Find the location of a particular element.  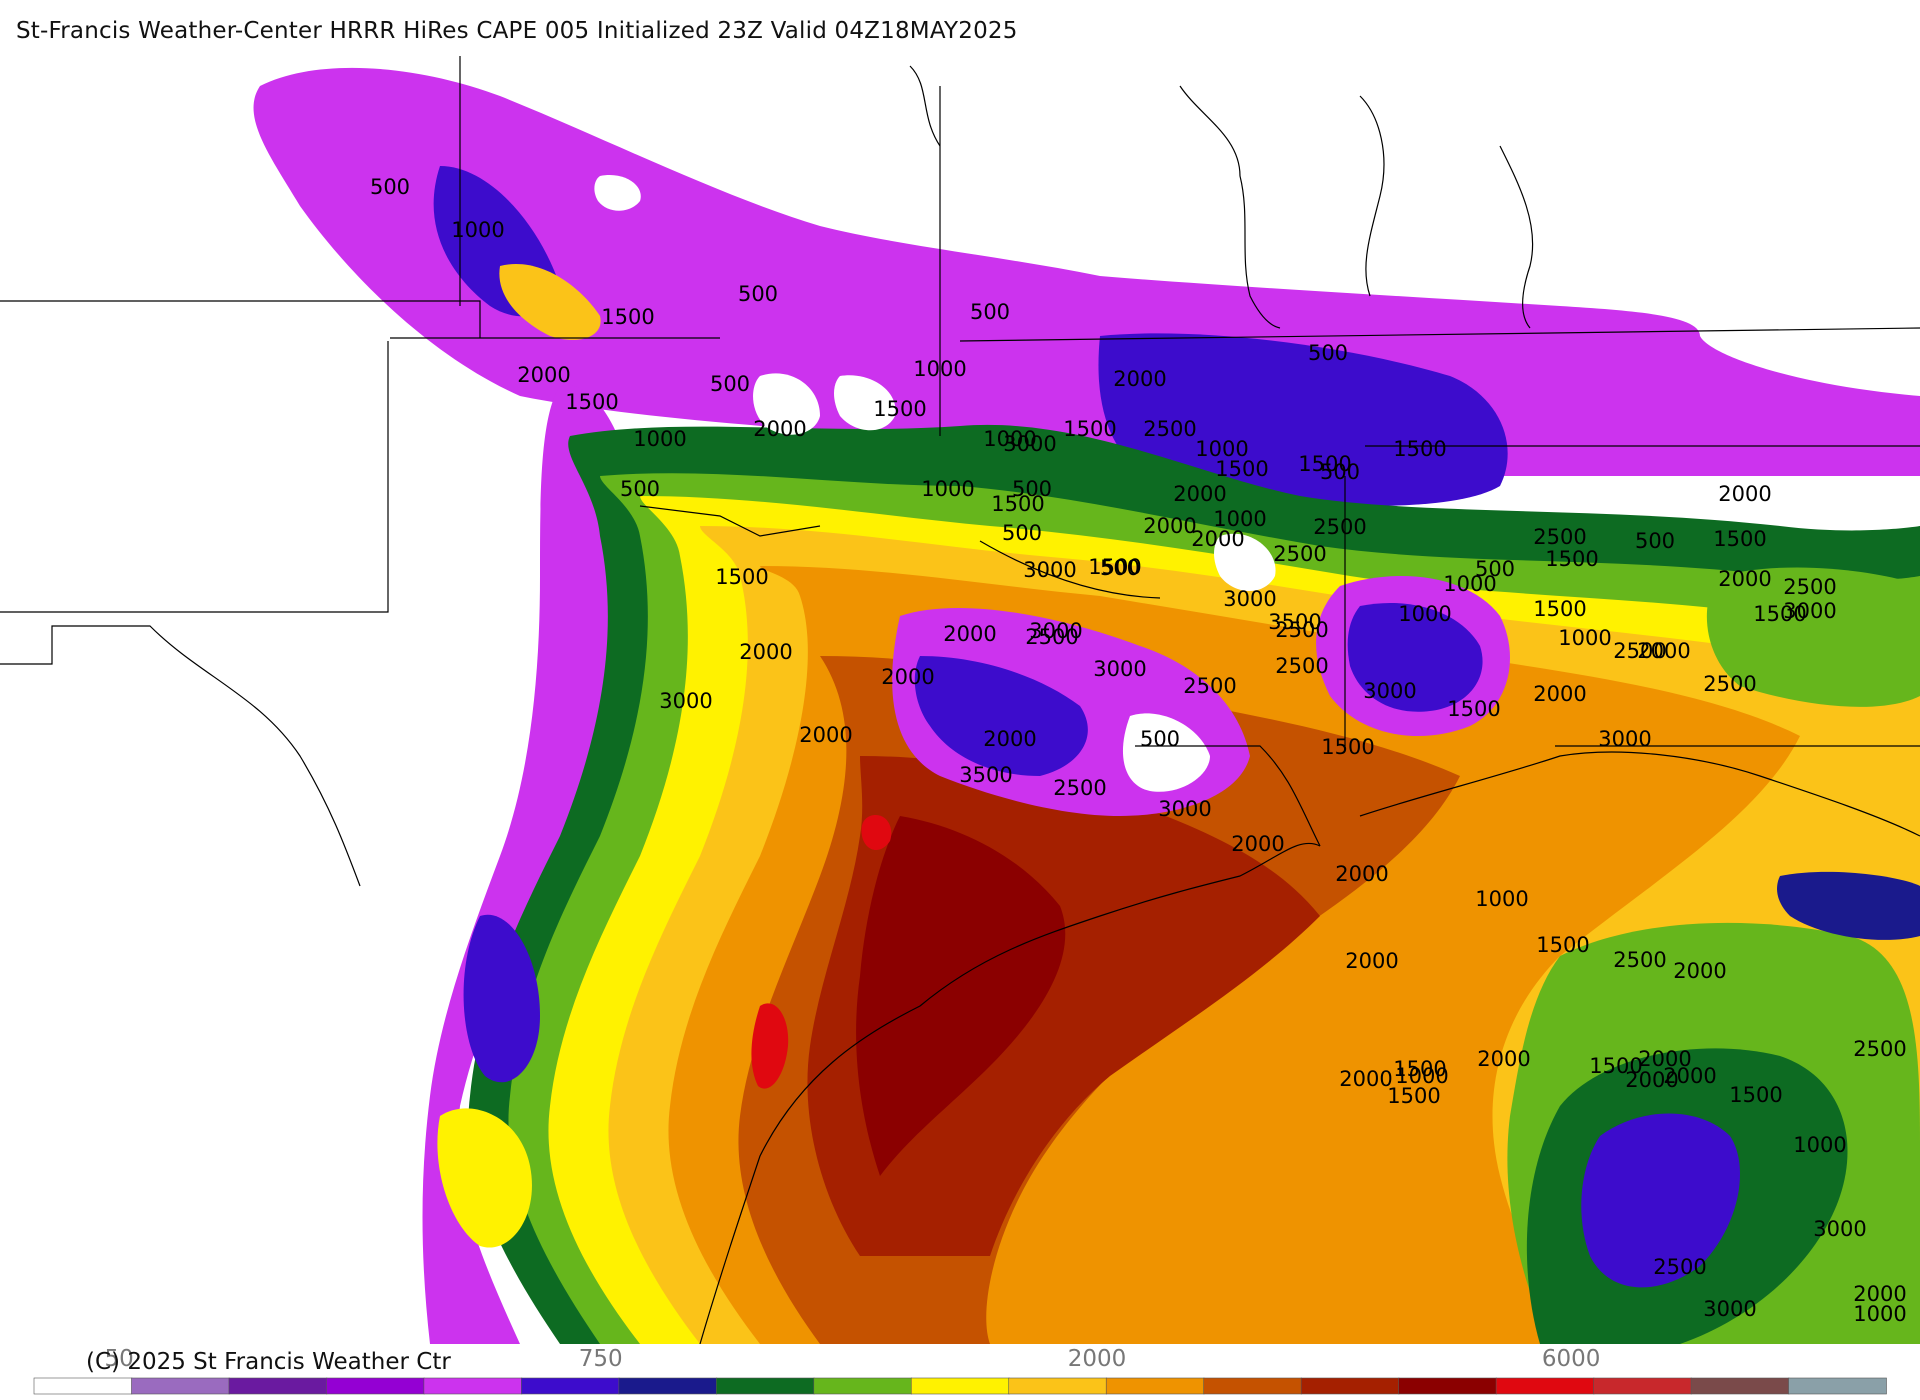

cape-region-blue-east is located at coordinates (1415, 657).